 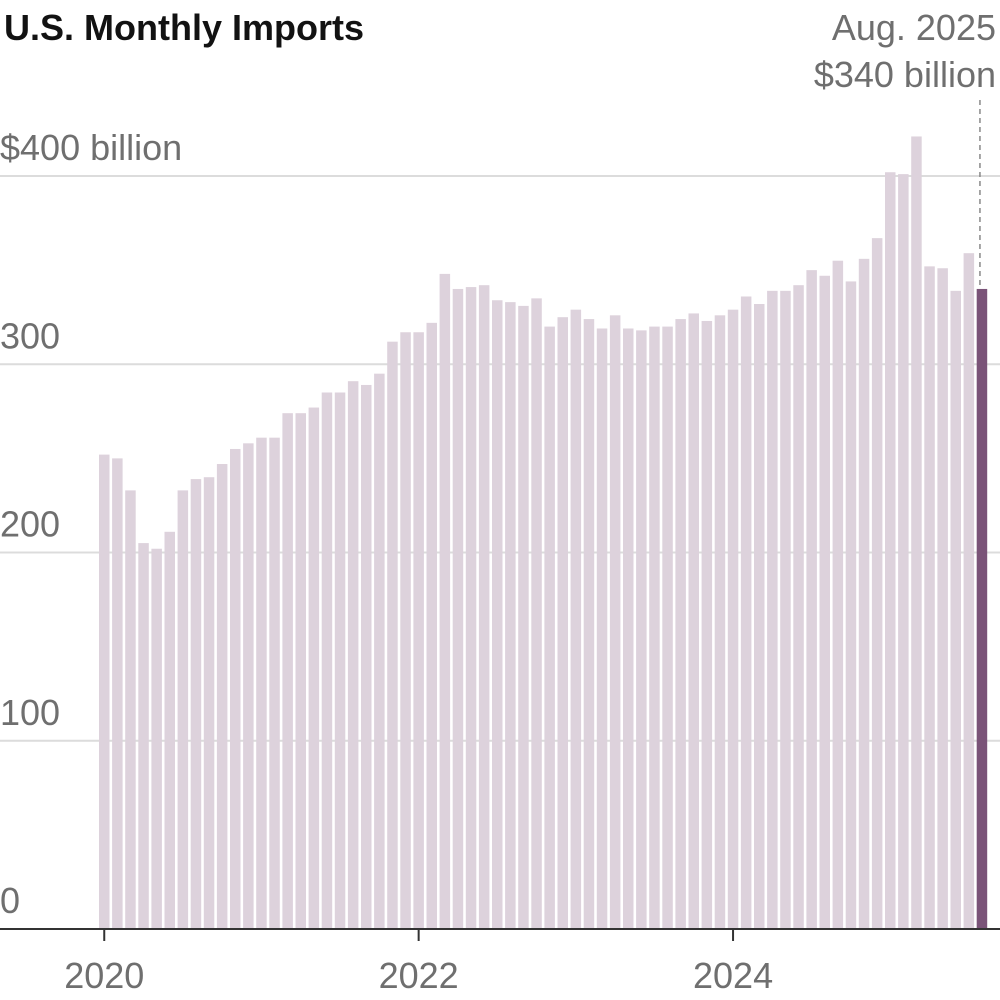 What do you see at coordinates (905, 74) in the screenshot?
I see `annotation-value: $340 billion` at bounding box center [905, 74].